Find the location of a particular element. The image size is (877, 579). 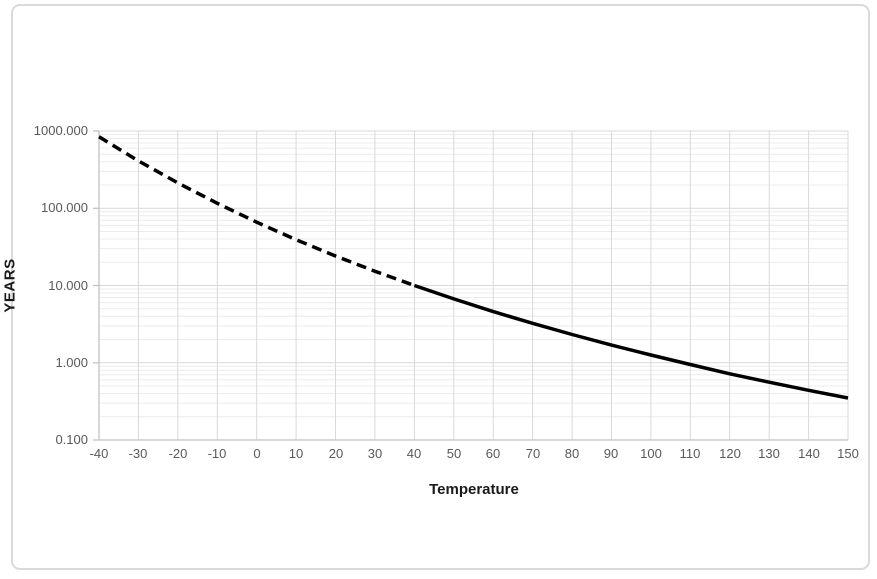

y-tick-label: 1.000 is located at coordinates (71, 362).